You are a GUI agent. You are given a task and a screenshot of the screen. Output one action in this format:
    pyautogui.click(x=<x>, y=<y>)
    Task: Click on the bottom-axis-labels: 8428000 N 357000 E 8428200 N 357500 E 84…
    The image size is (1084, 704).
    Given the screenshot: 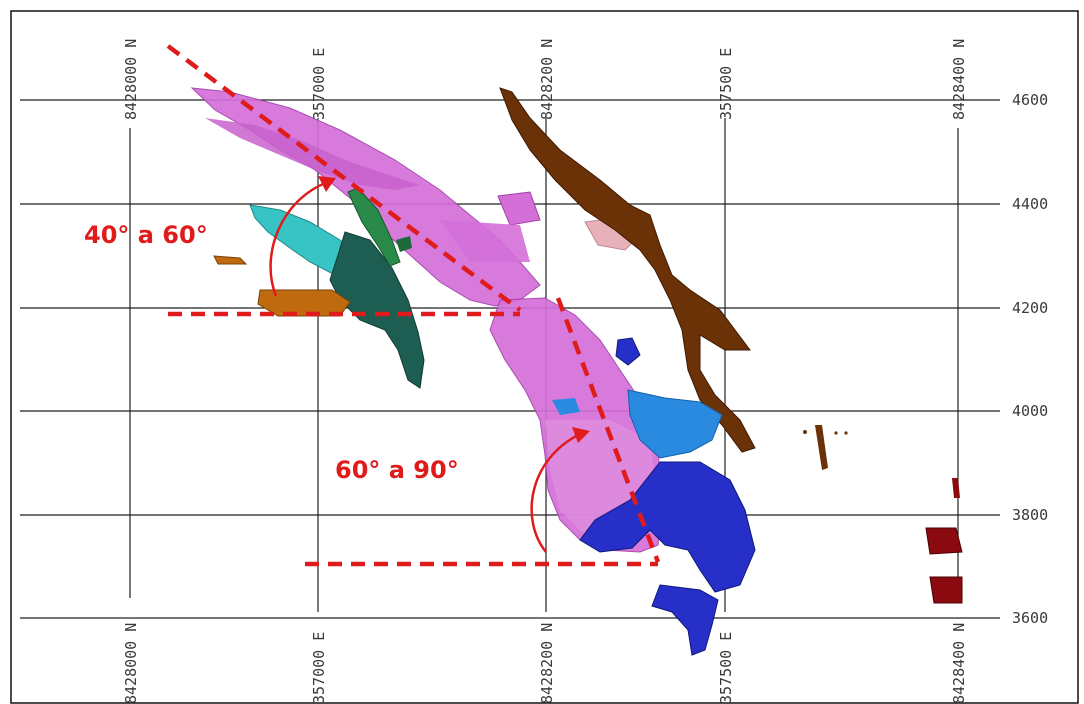 What is the action you would take?
    pyautogui.click(x=545, y=663)
    